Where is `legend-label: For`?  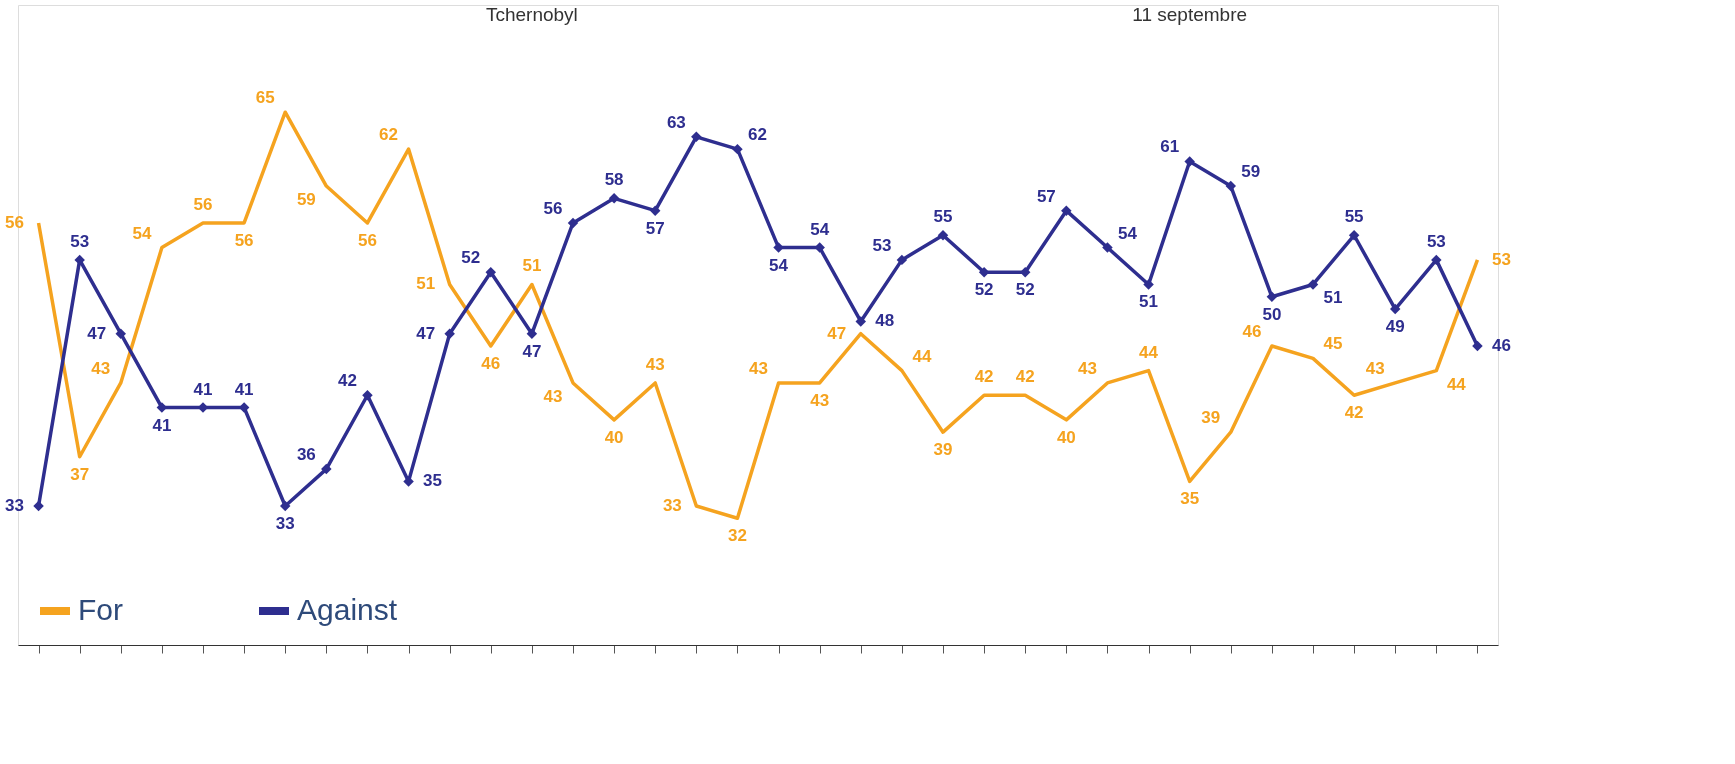
legend-label: For is located at coordinates (101, 609).